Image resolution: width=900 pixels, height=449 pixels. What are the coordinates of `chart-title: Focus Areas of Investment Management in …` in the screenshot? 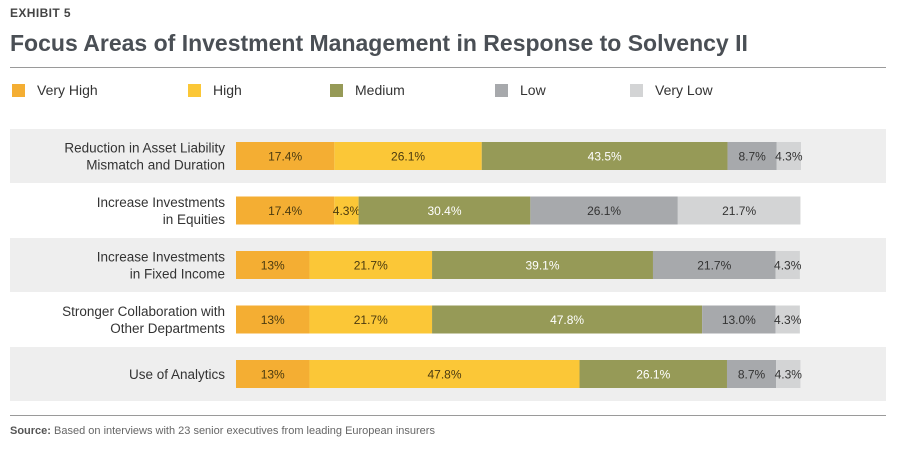 It's located at (379, 43).